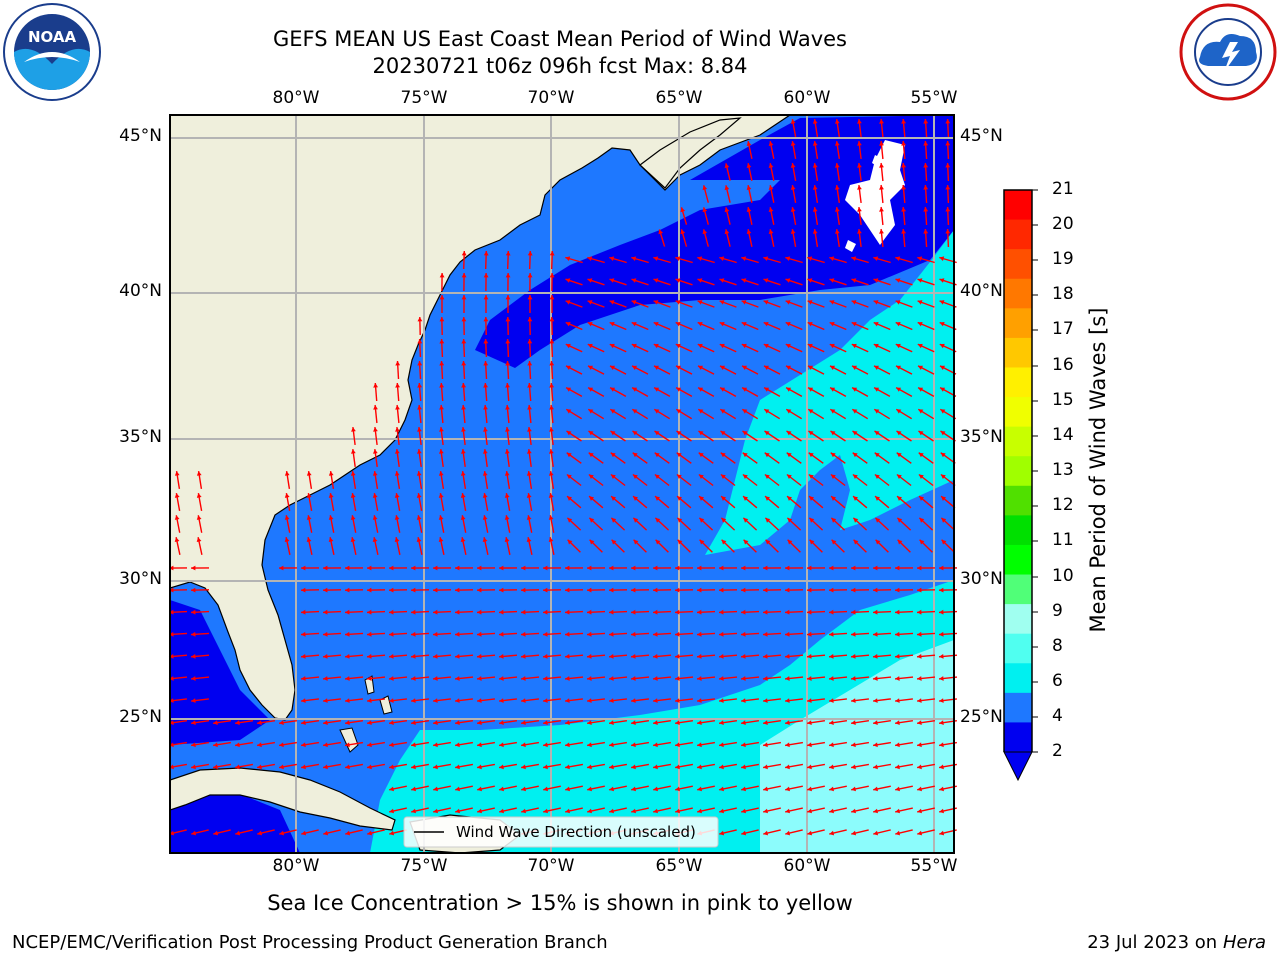 This screenshot has width=1280, height=960. What do you see at coordinates (981, 437) in the screenshot?
I see `lat-tick-right-35n: 35°N` at bounding box center [981, 437].